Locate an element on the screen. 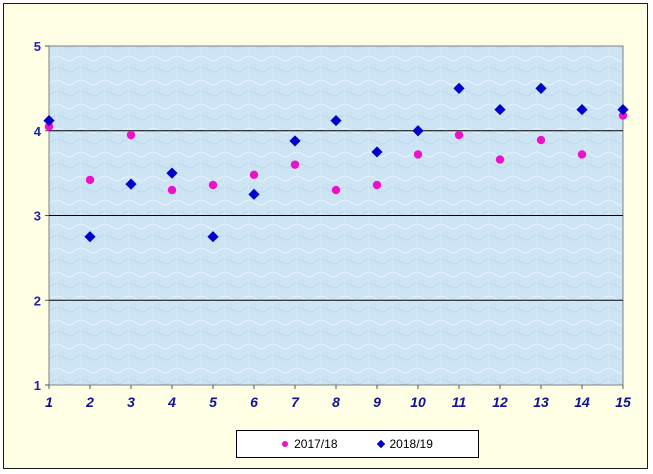 This screenshot has height=474, width=653. legend-label-series-2: 2018/19 is located at coordinates (411, 444).